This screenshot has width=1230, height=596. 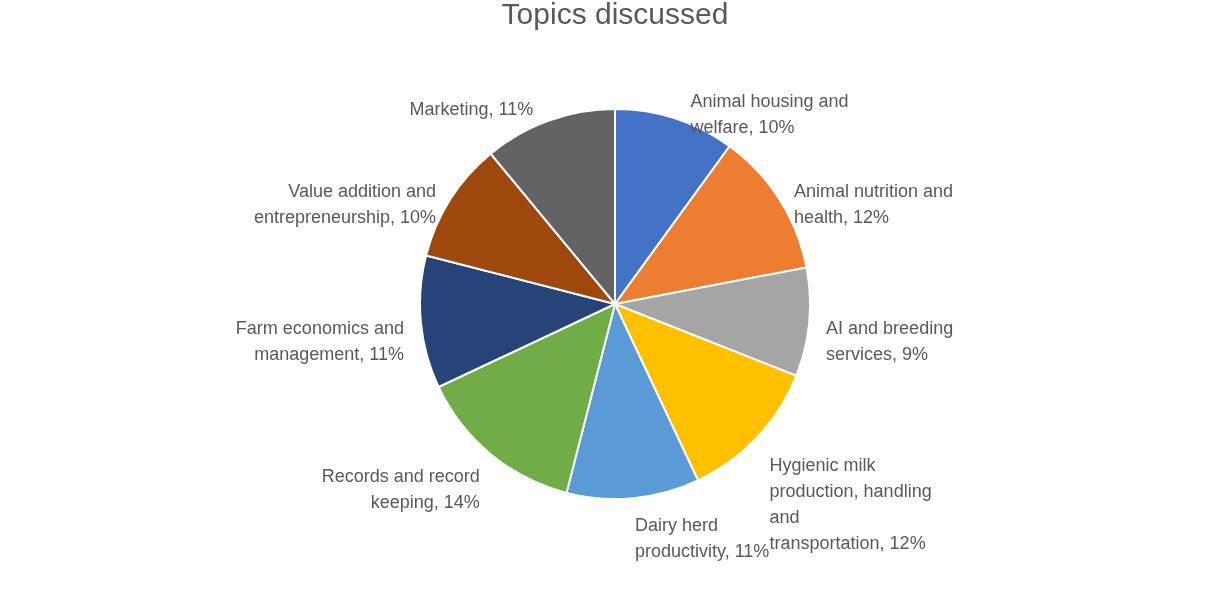 I want to click on slice-label: Hygienic milk production, handling and transportation, 12%, so click(x=850, y=504).